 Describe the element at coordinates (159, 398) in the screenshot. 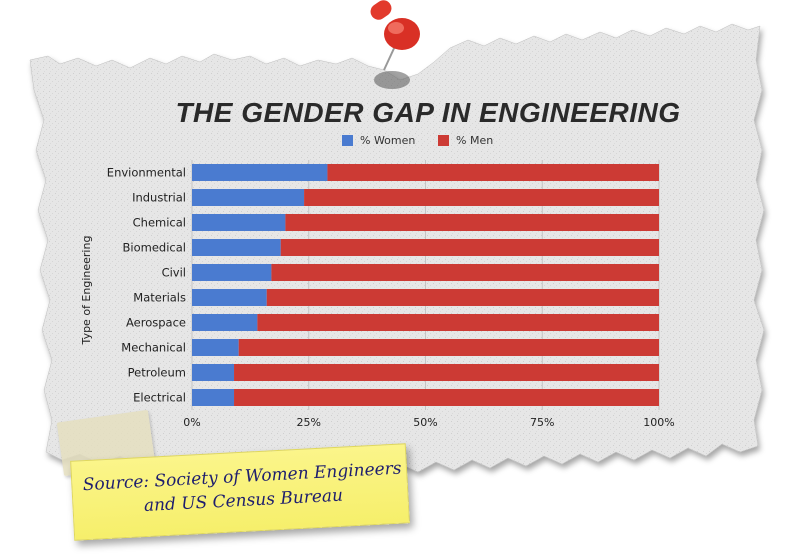

I see `category-label: Electrical` at that location.